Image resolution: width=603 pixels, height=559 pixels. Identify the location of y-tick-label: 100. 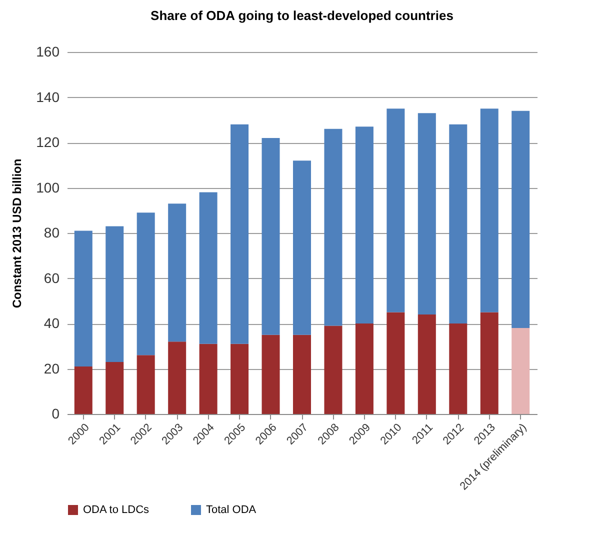
(48, 187).